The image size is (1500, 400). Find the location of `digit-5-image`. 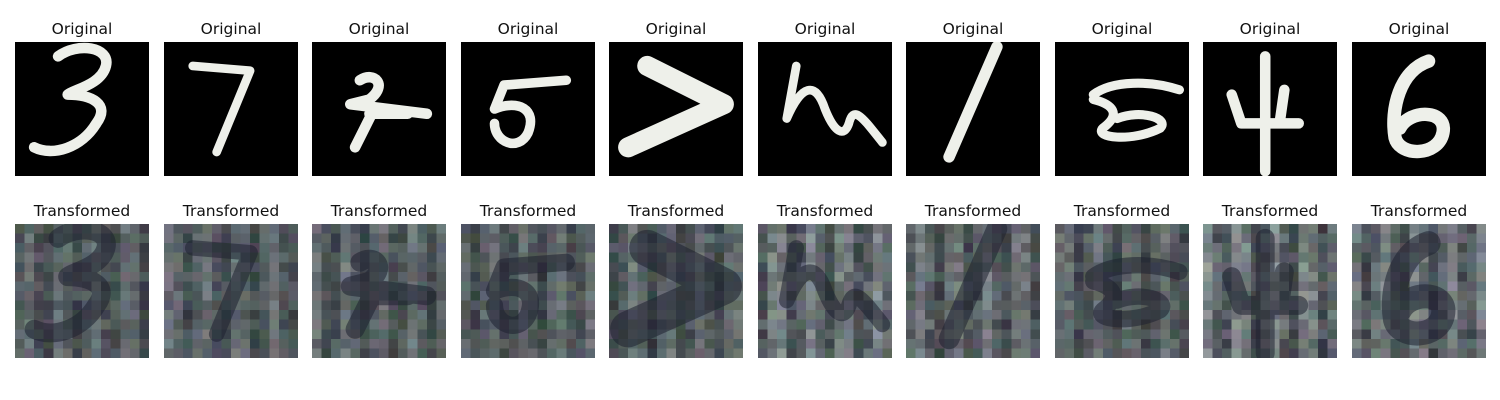

digit-5-image is located at coordinates (528, 109).